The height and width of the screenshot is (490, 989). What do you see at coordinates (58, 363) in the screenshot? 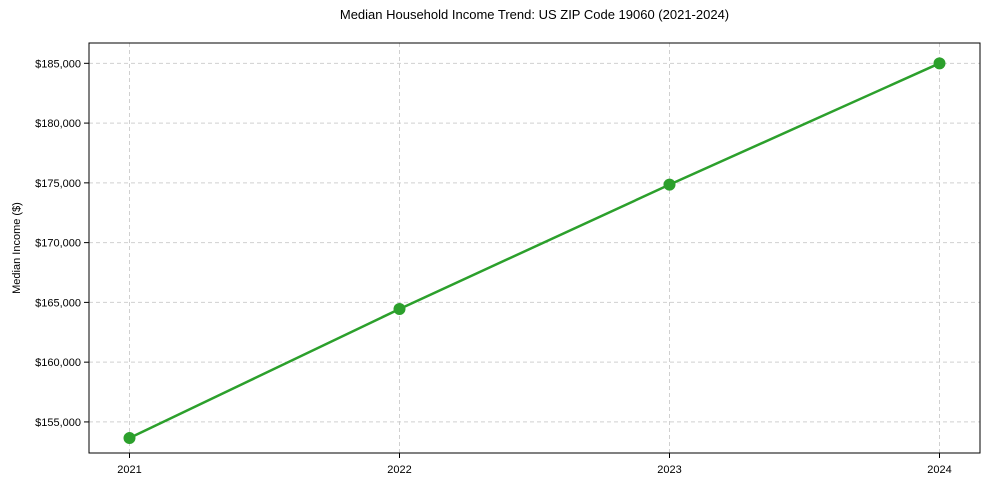
I see `y-tick-label: $160,000` at bounding box center [58, 363].